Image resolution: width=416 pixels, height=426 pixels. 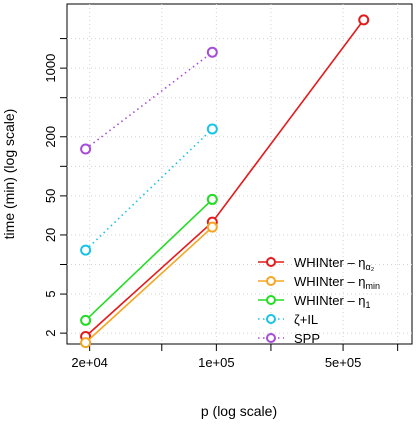 I want to click on x-tick-label: 5e+05, so click(x=343, y=362).